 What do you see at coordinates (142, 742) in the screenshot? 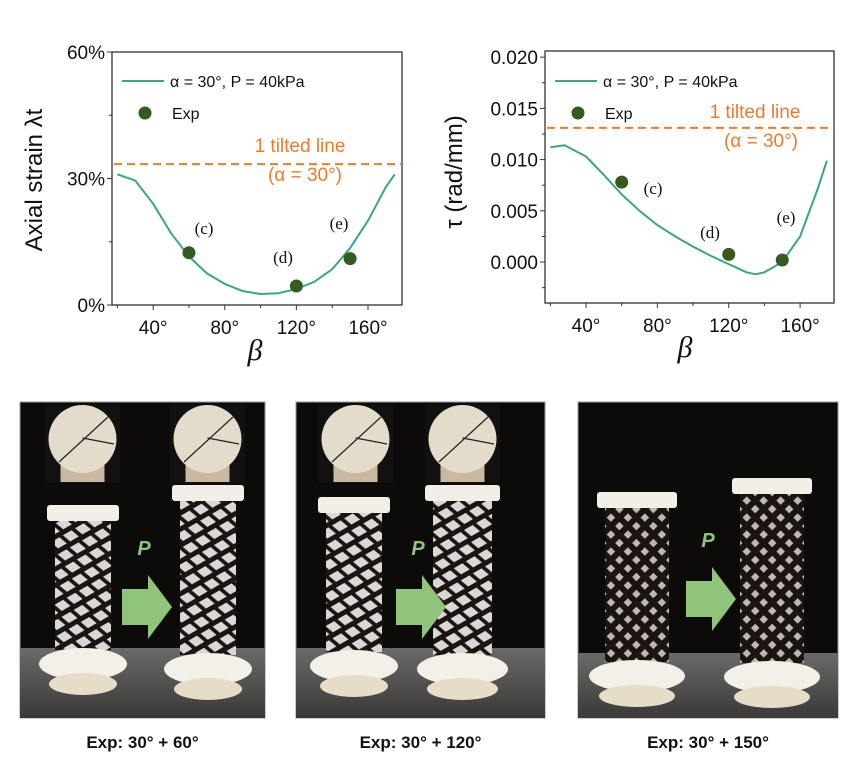
I see `photo-caption: Exp: 30° + 60°` at bounding box center [142, 742].